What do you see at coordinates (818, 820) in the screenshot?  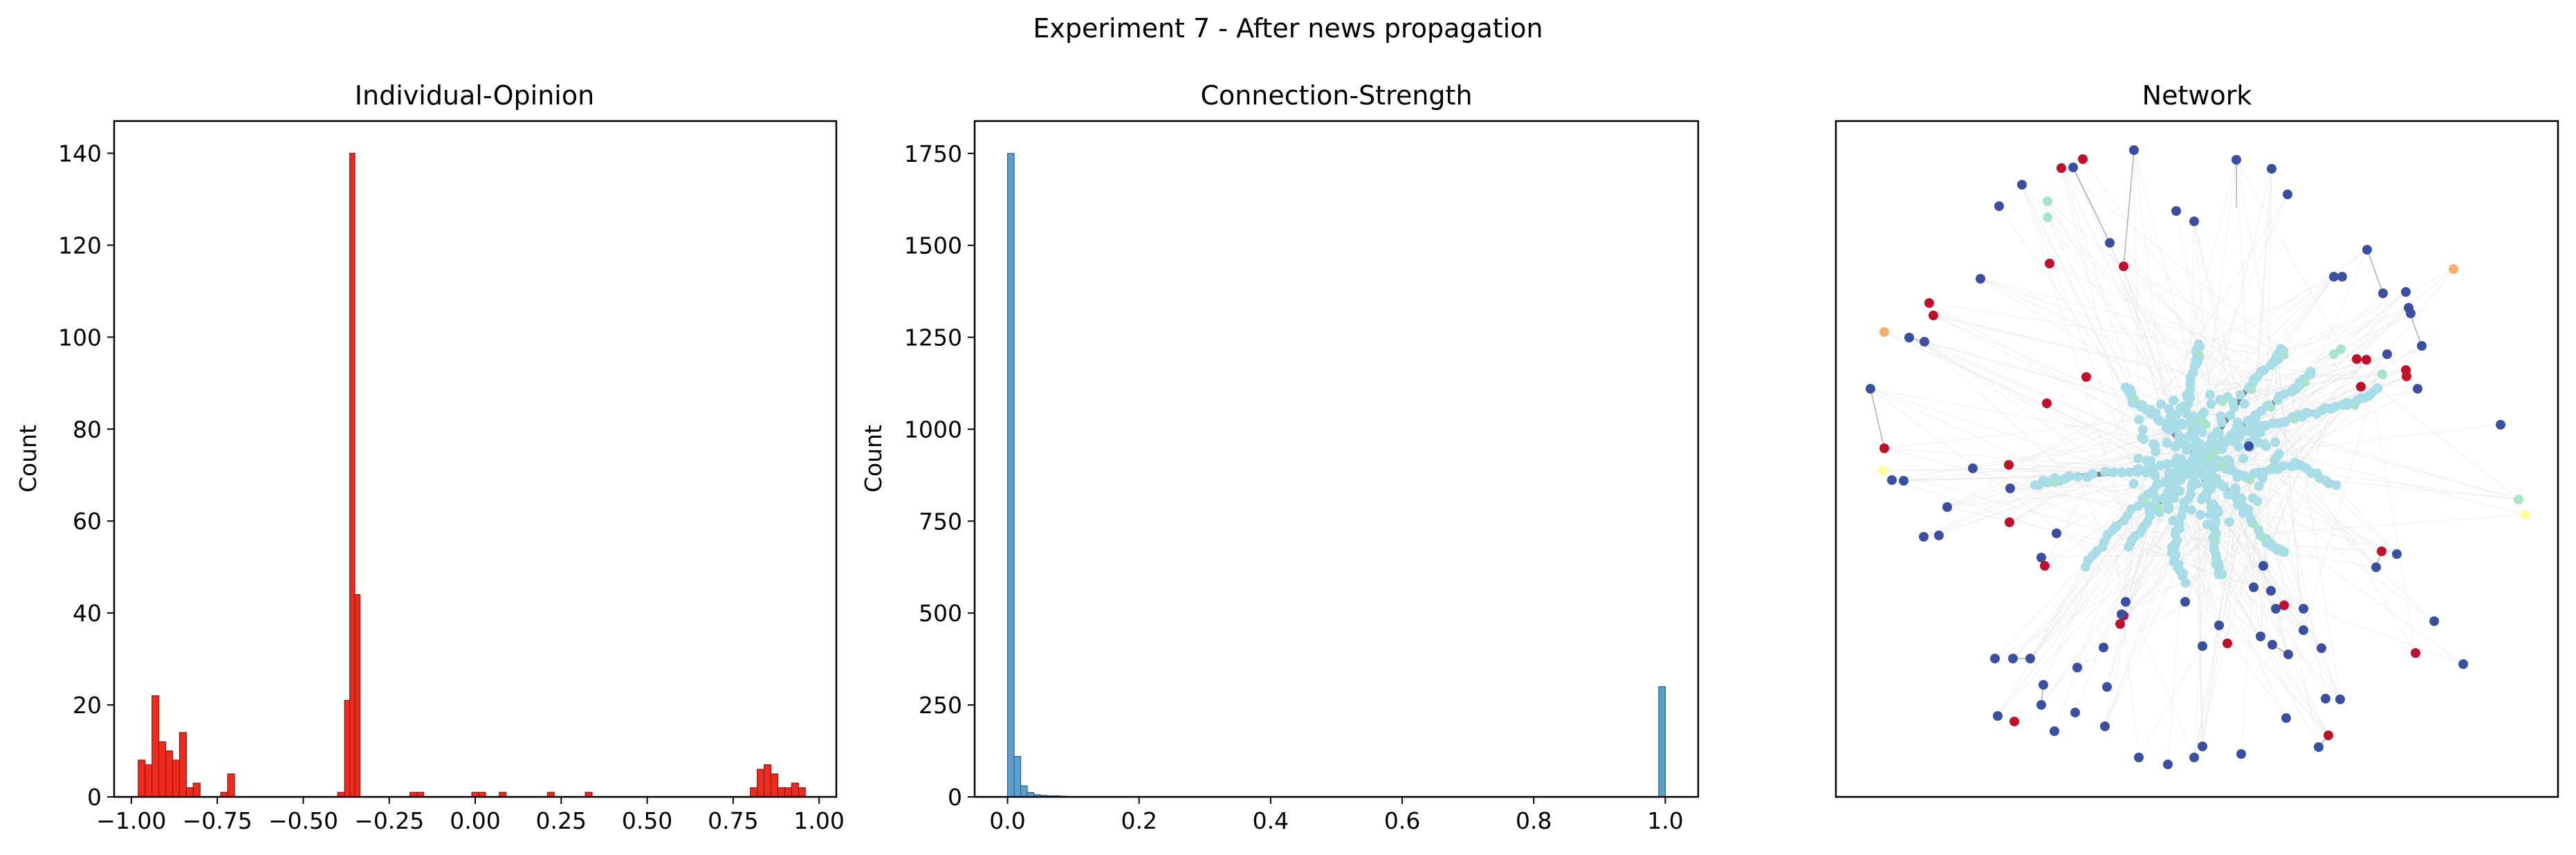 I see `x-tick-label: 1.00` at bounding box center [818, 820].